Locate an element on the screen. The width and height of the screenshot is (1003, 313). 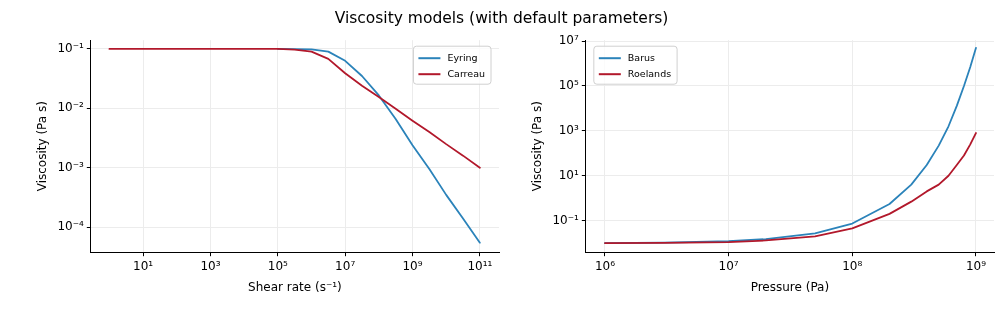
y-tick-label: 10⁻² is located at coordinates (70, 107).